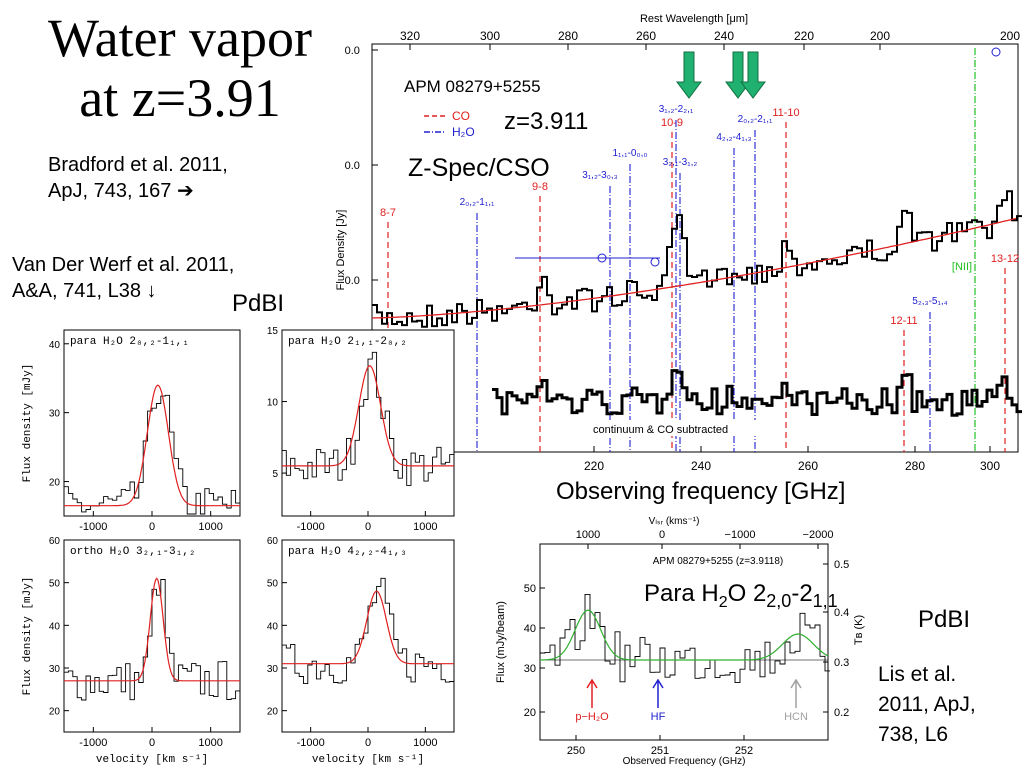  Describe the element at coordinates (592, 693) in the screenshot. I see `lis-marker-arrow-icon` at that location.